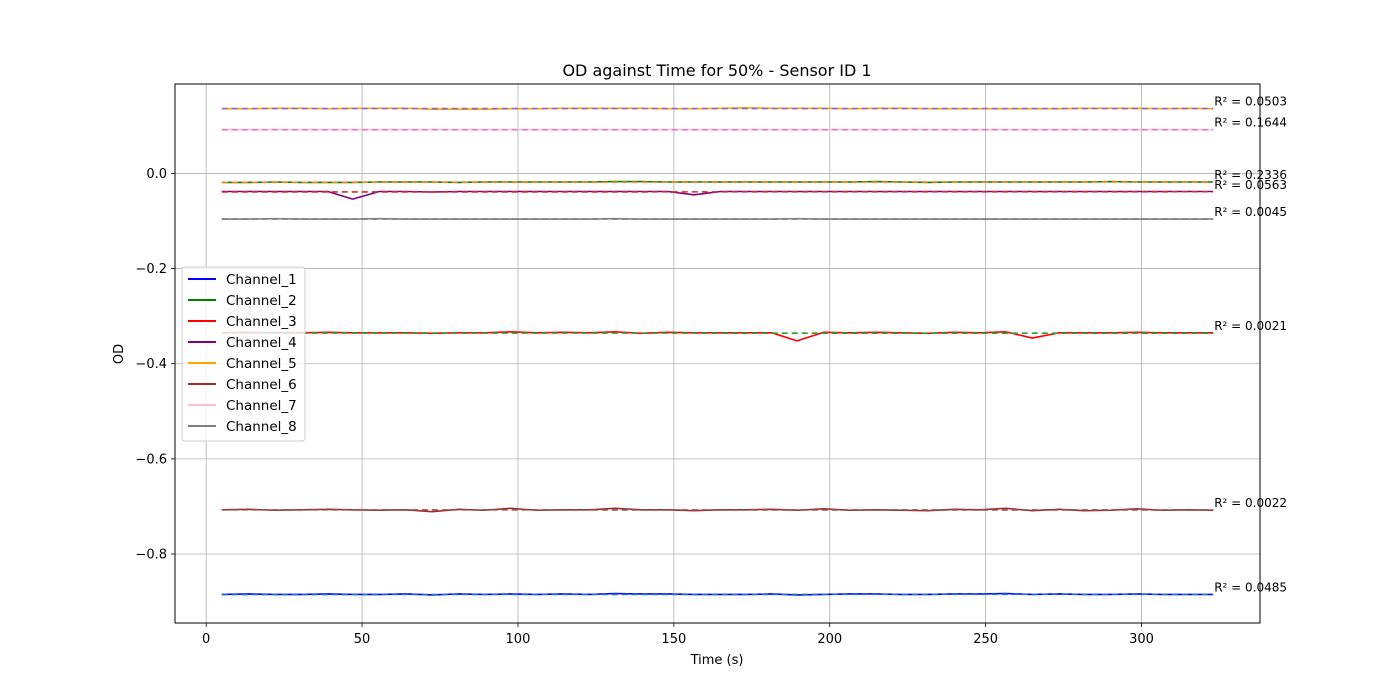  I want to click on legend-box, so click(243, 354).